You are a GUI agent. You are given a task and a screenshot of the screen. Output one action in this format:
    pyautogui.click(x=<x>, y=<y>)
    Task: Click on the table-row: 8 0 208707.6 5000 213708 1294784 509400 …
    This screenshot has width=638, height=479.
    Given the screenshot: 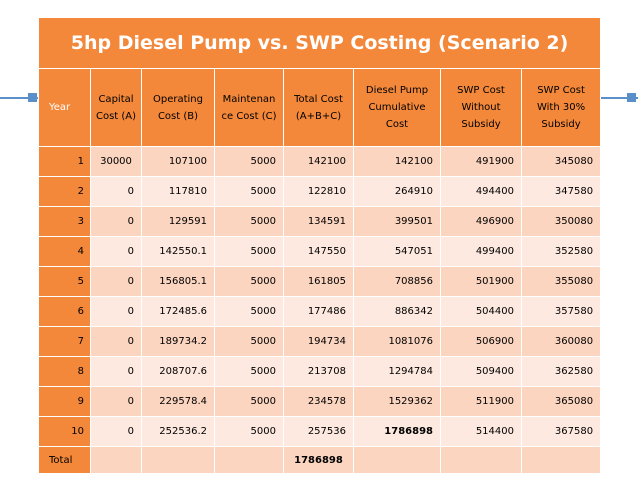 What is the action you would take?
    pyautogui.click(x=320, y=371)
    